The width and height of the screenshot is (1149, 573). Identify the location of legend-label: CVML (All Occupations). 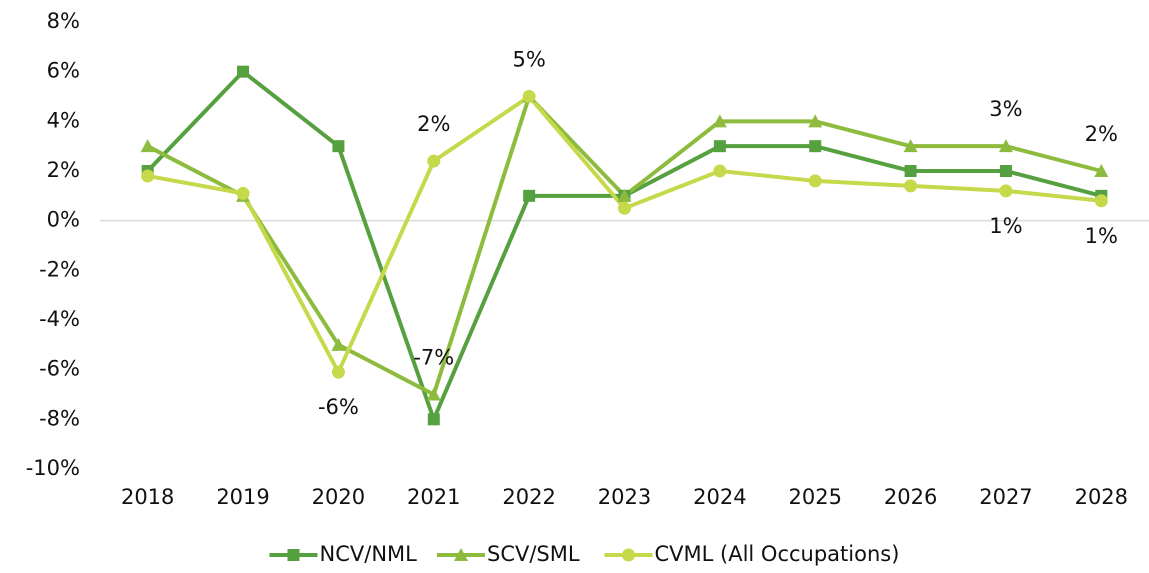
(777, 554).